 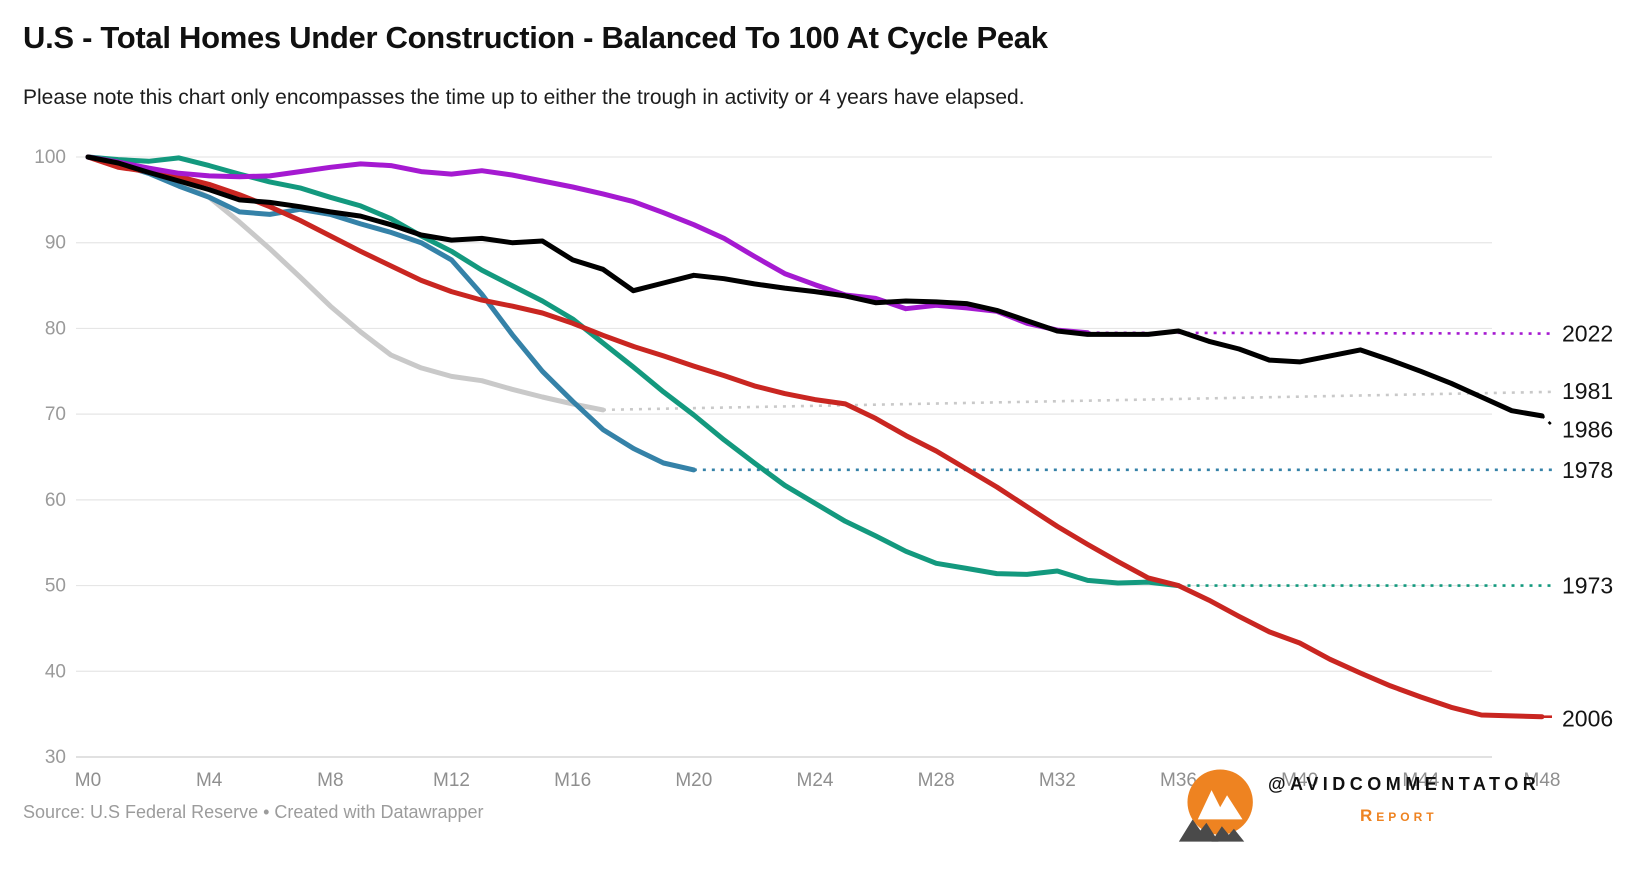 I want to click on x-tick-label: M16, so click(x=572, y=780).